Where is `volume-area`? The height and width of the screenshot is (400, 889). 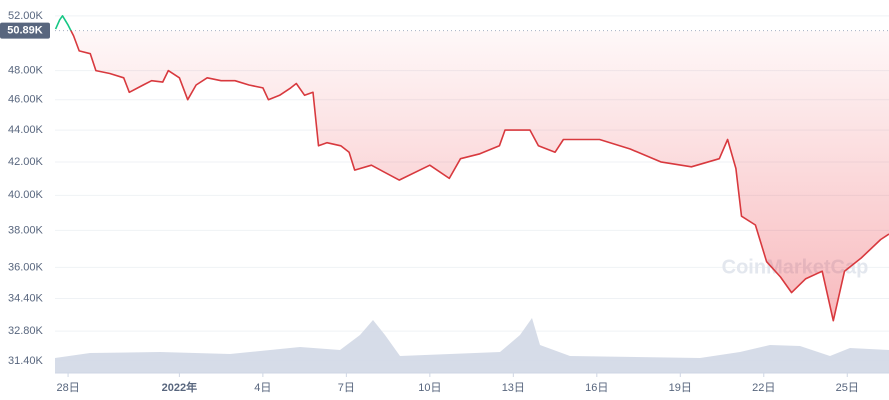 volume-area is located at coordinates (472, 345).